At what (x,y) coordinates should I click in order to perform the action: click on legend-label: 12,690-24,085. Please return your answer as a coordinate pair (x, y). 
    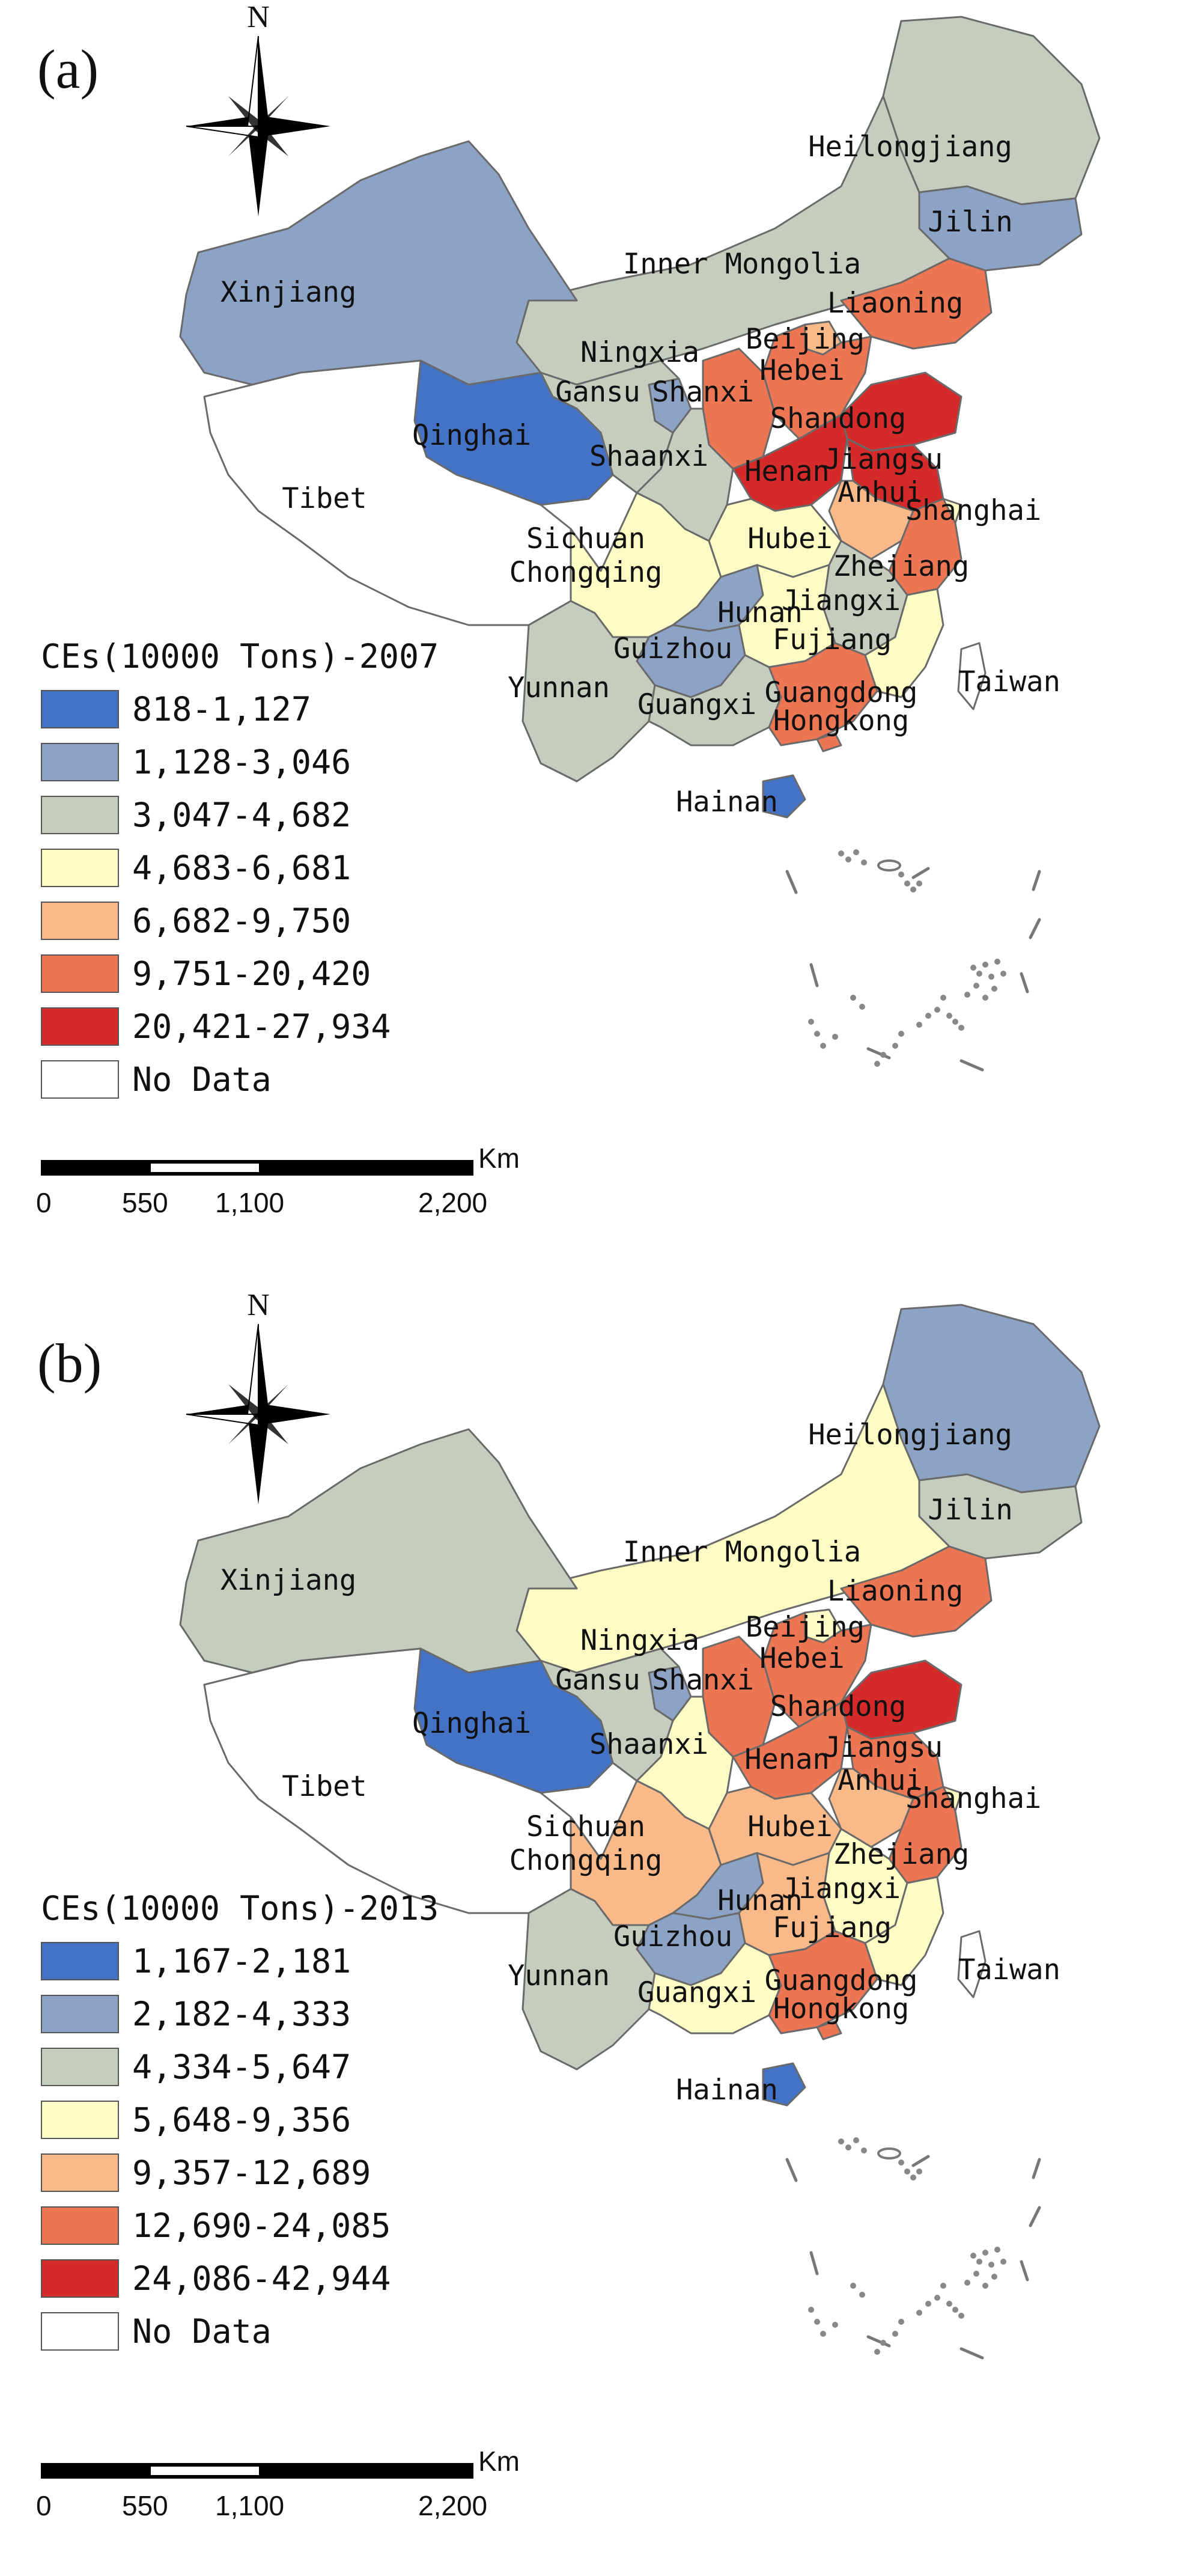
    Looking at the image, I should click on (261, 2225).